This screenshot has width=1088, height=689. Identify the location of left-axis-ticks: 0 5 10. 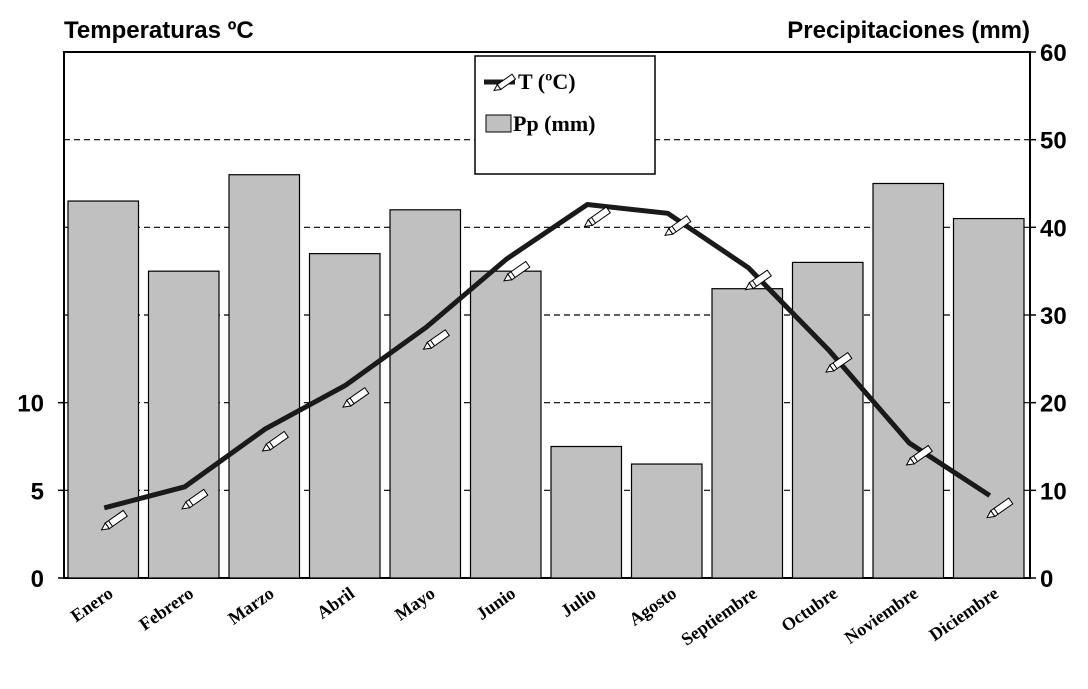
(40, 492).